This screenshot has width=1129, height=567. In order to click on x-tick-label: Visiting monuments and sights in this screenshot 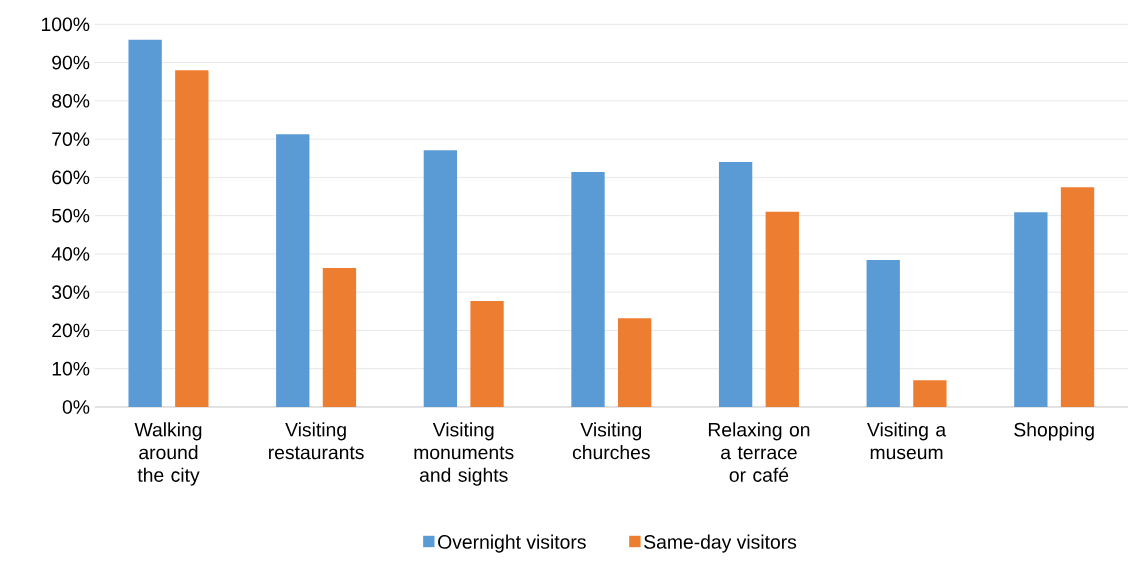, I will do `click(464, 454)`.